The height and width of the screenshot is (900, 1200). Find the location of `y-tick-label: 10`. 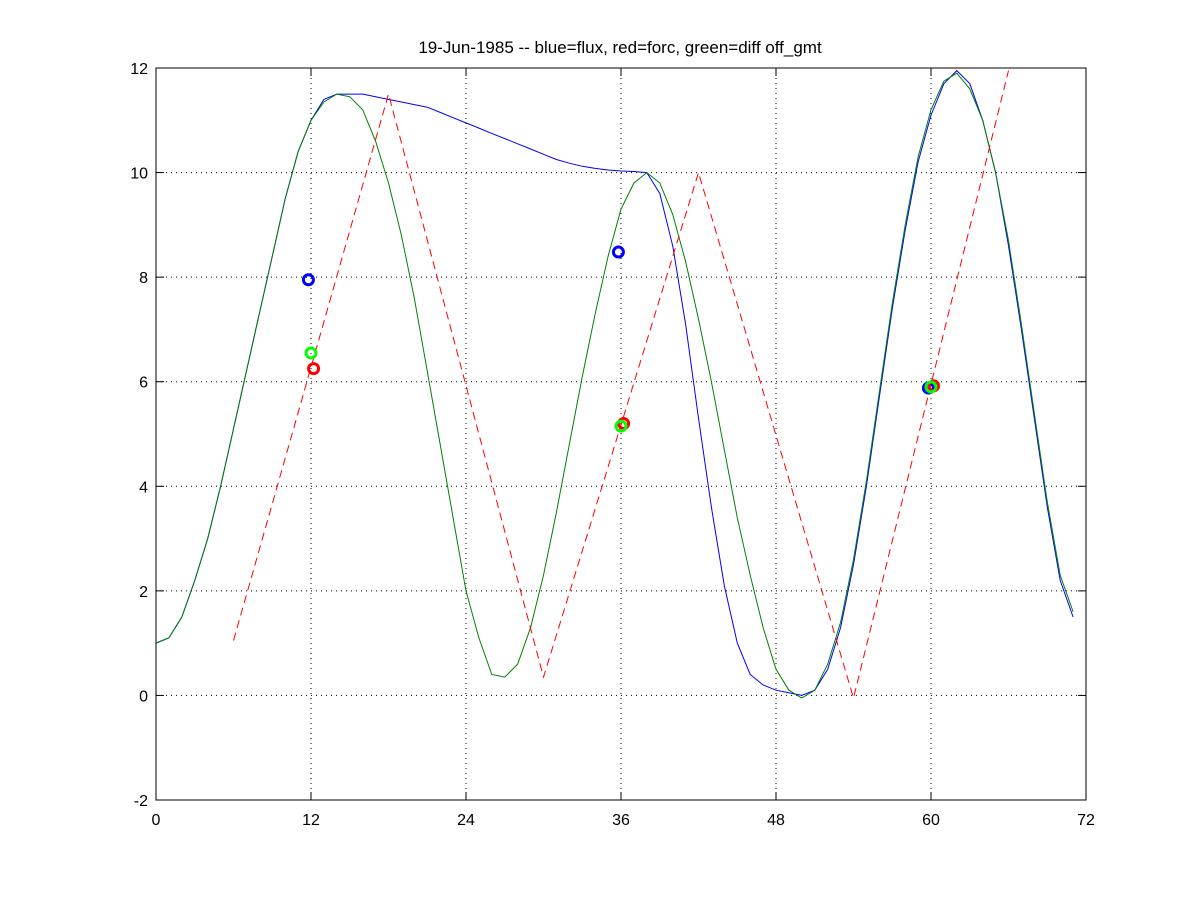

y-tick-label: 10 is located at coordinates (139, 174).